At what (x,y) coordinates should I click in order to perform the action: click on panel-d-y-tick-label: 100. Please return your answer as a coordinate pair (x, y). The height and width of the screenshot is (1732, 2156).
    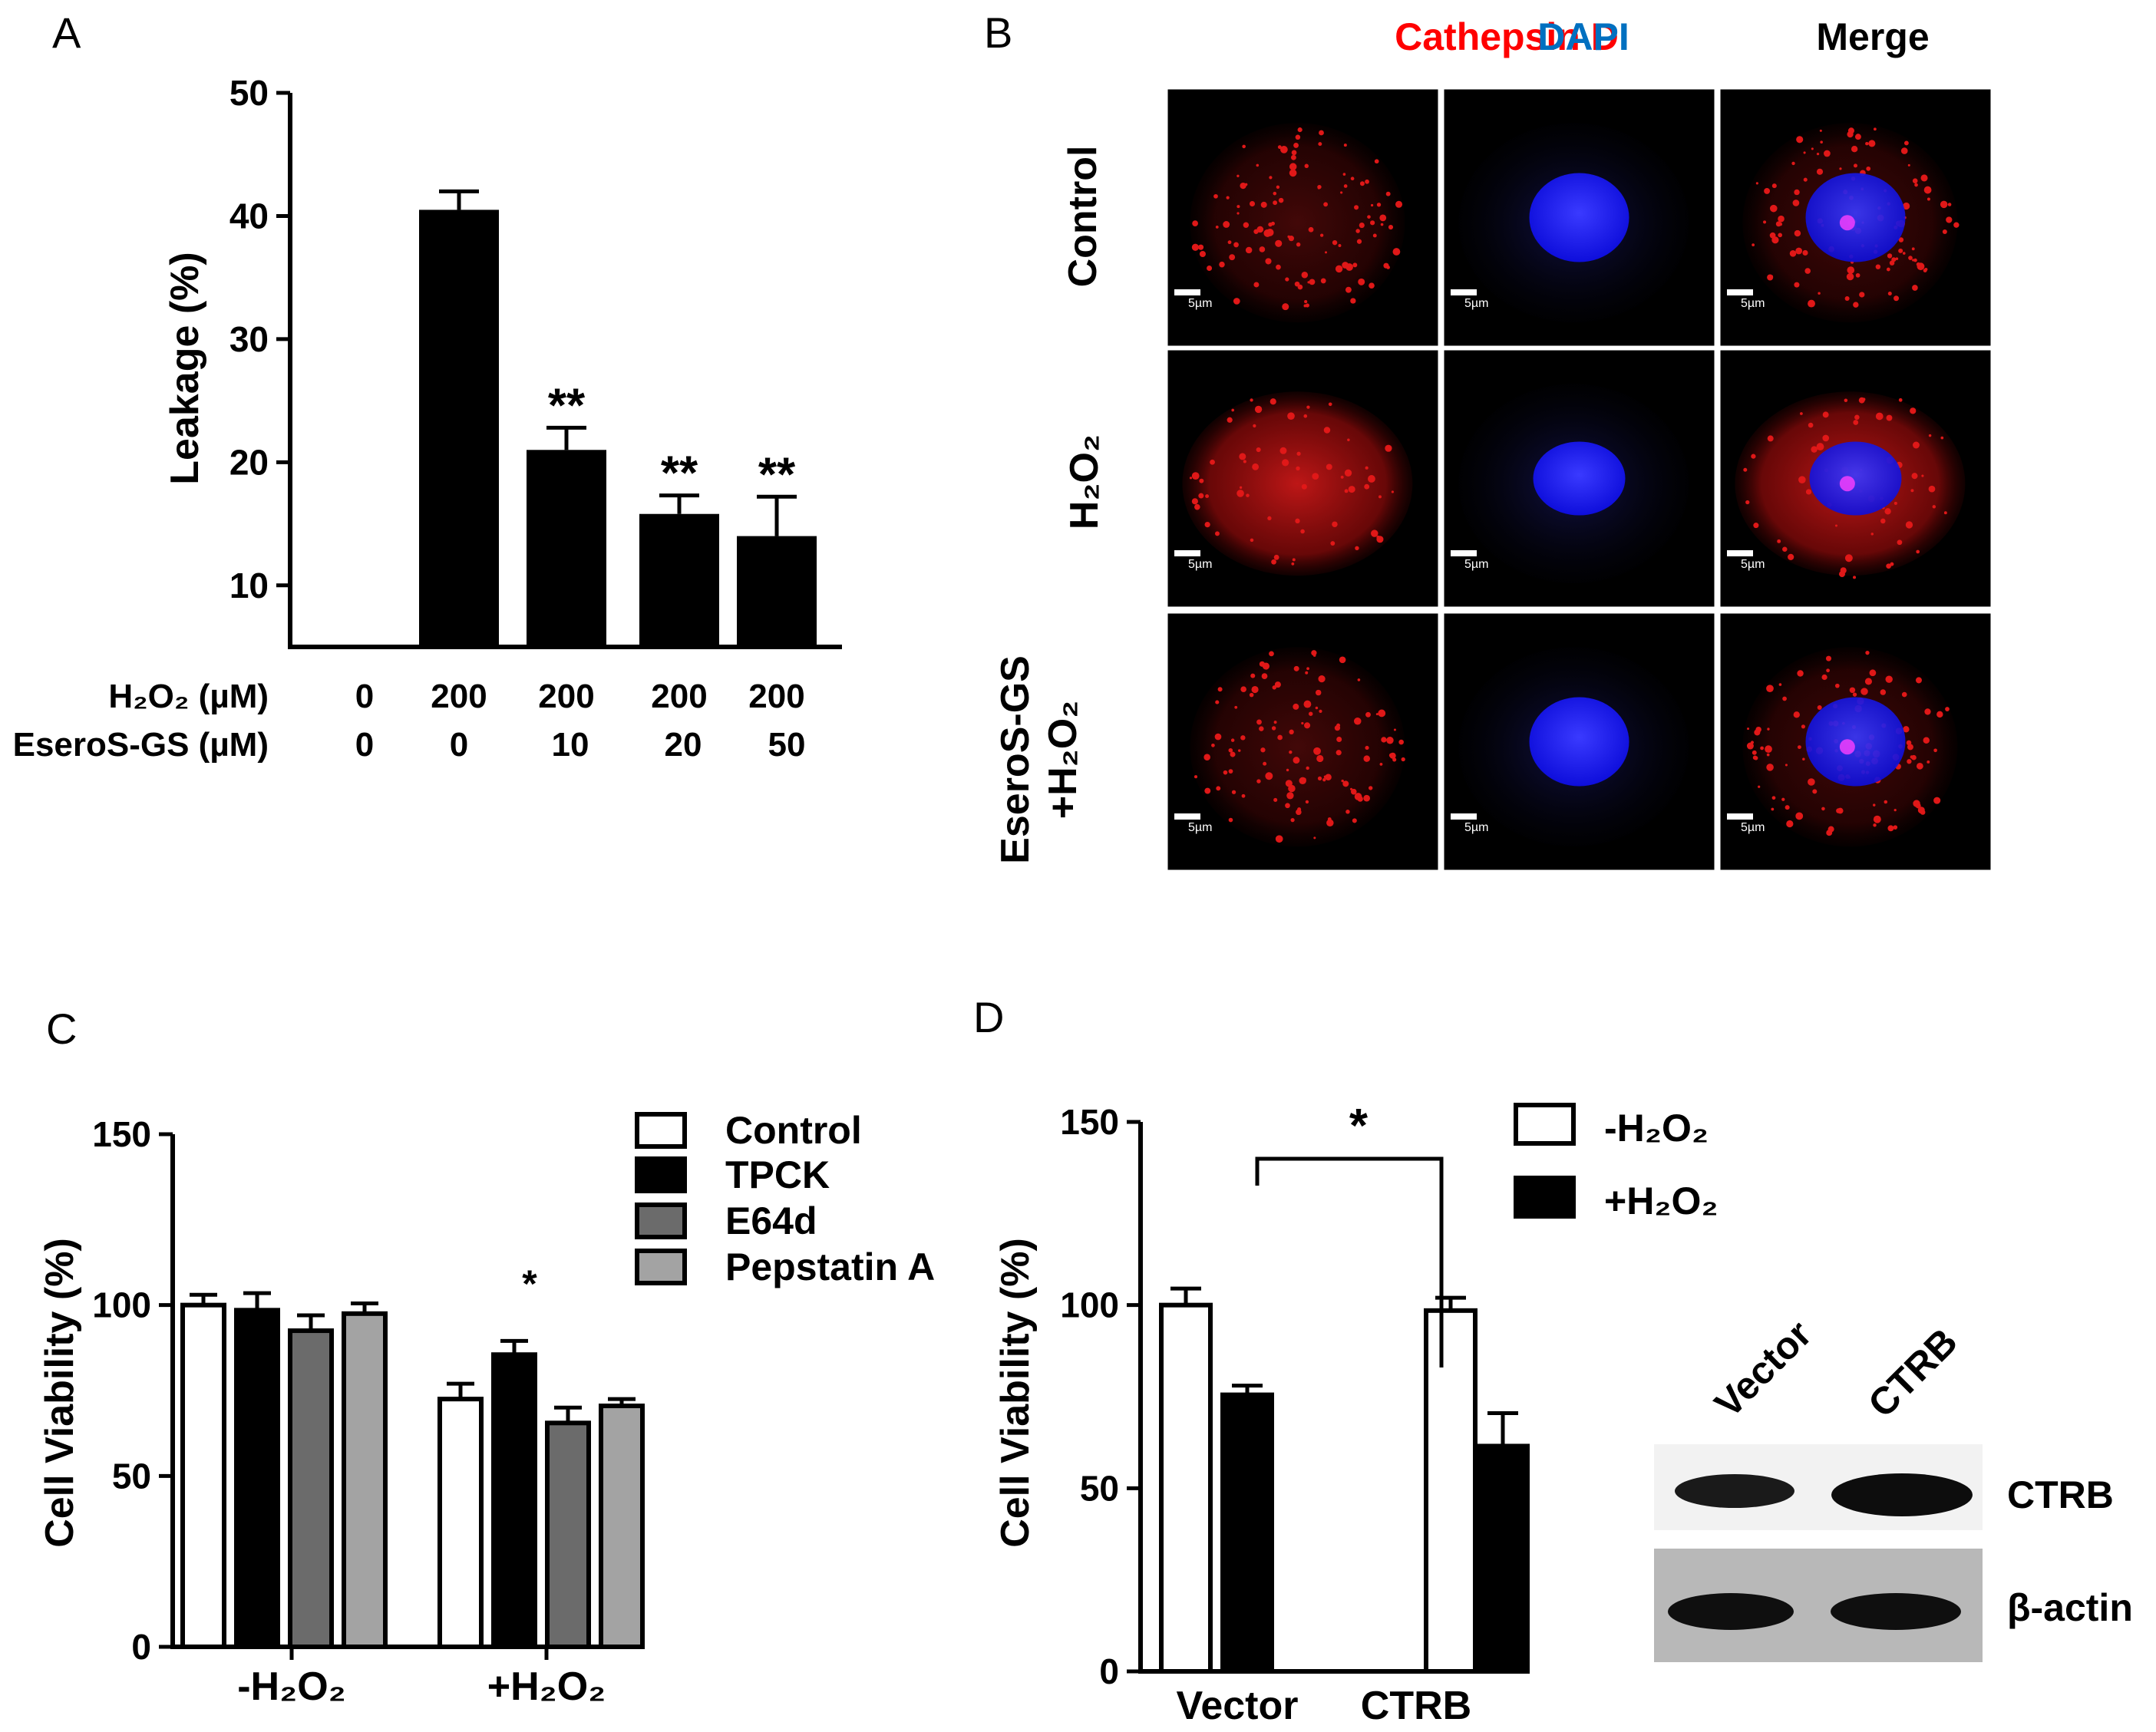
    Looking at the image, I should click on (1089, 1305).